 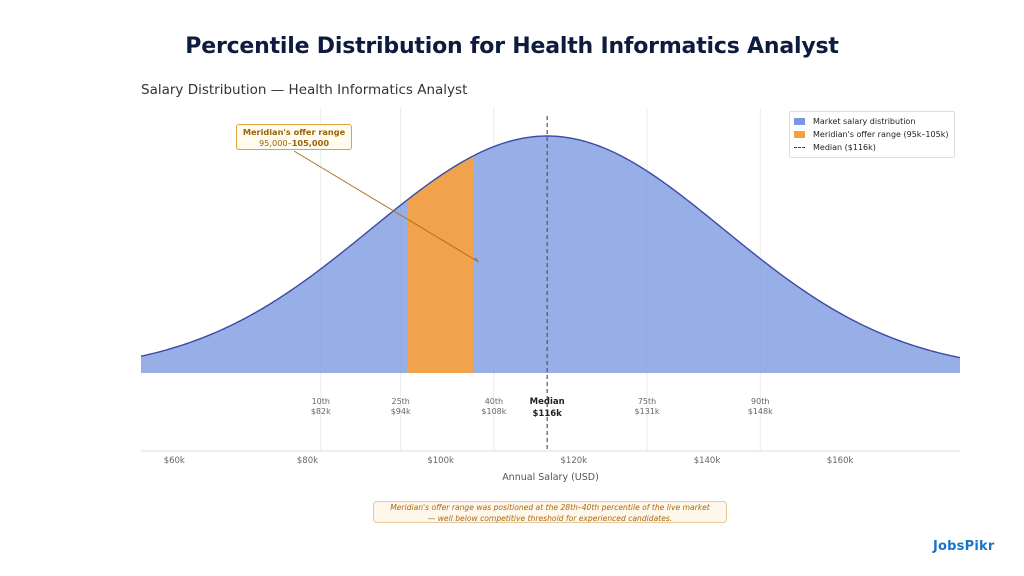 I want to click on median-label: Median, so click(x=547, y=402).